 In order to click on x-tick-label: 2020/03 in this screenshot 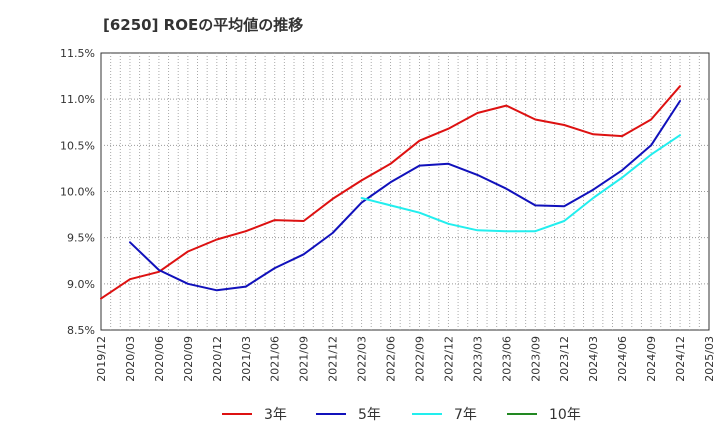, I will do `click(130, 359)`.